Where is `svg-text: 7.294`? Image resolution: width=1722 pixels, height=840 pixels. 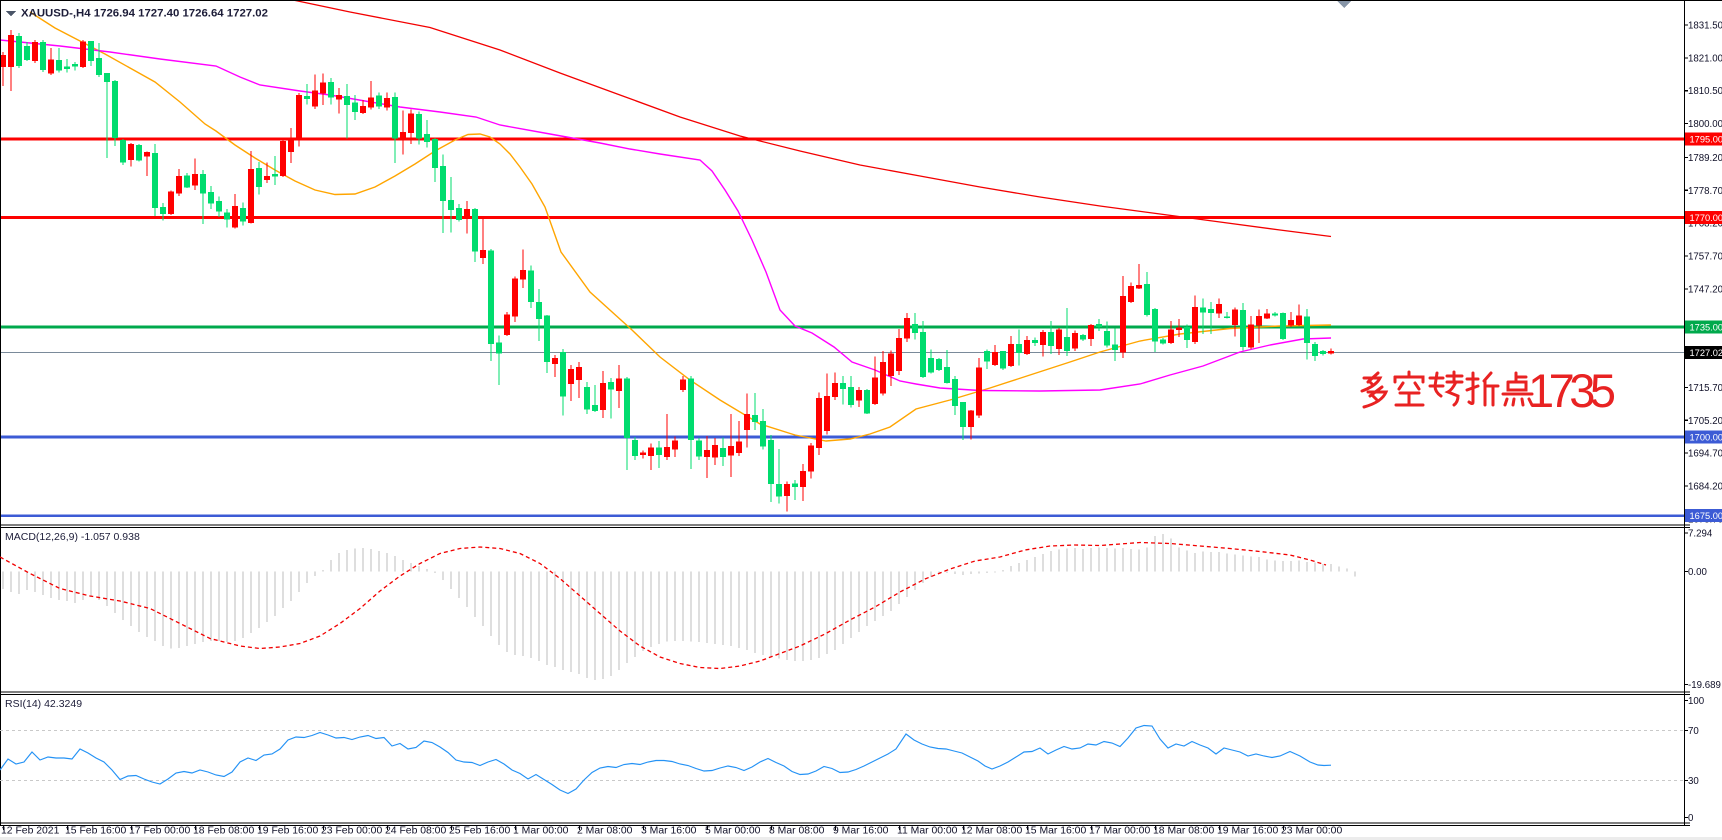 svg-text: 7.294 is located at coordinates (1700, 534).